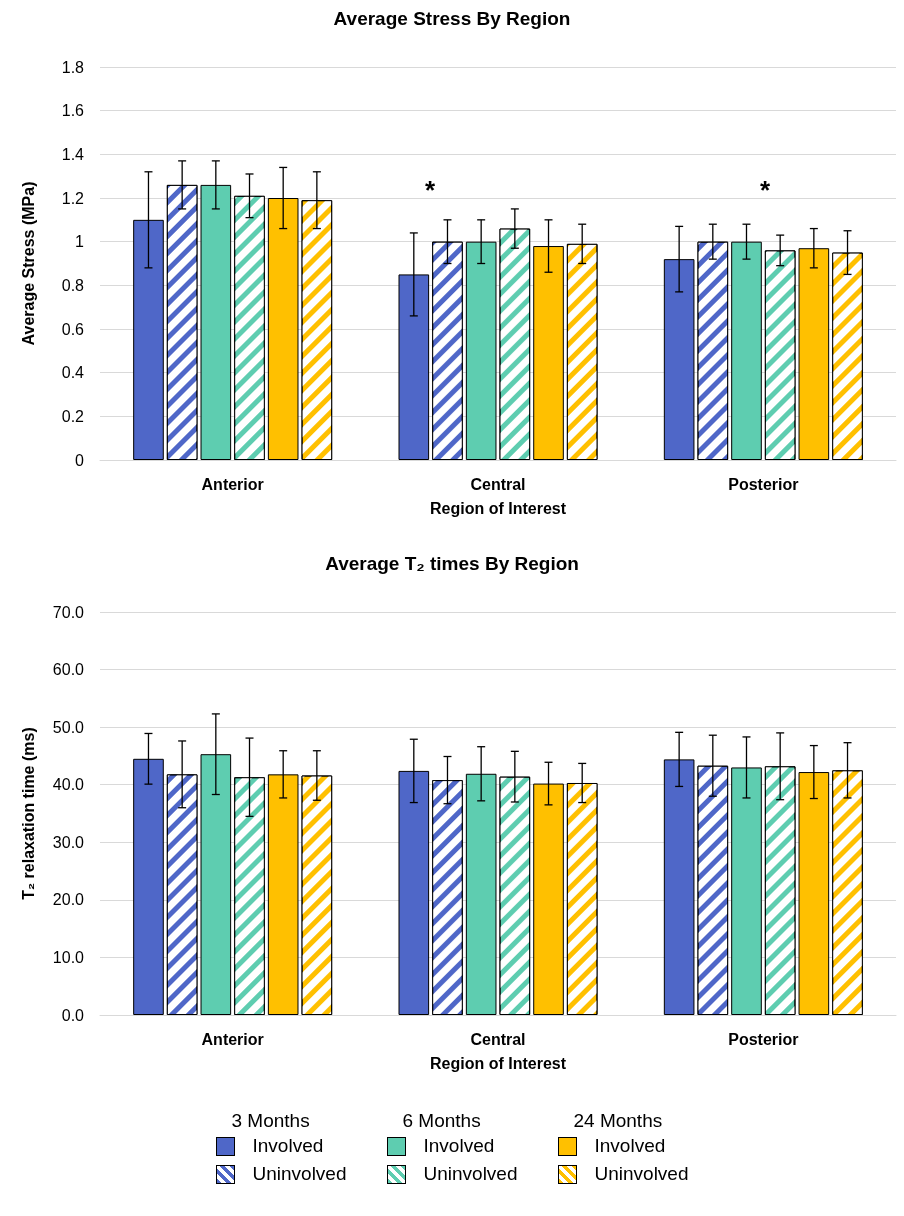 Image resolution: width=904 pixels, height=1216 pixels. Describe the element at coordinates (73, 198) in the screenshot. I see `y-tick-label: 1.2` at that location.